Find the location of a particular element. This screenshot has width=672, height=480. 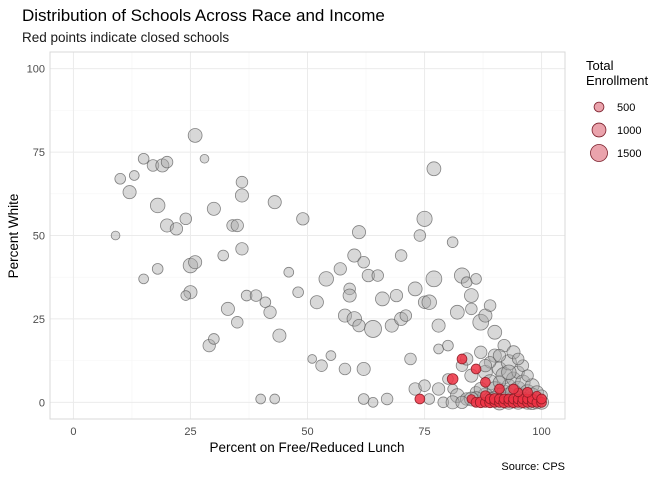

y-tick-label: 50 is located at coordinates (39, 237).